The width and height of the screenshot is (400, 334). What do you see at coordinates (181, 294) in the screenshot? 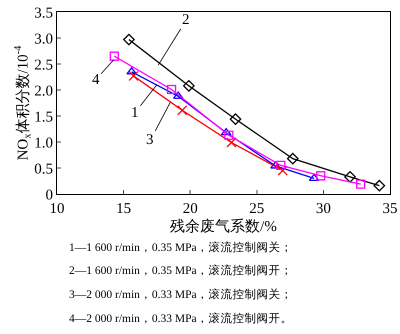
I see `text: 3—2 000 r/min，0.33 MPa，滚流控制阀关；` at bounding box center [181, 294].